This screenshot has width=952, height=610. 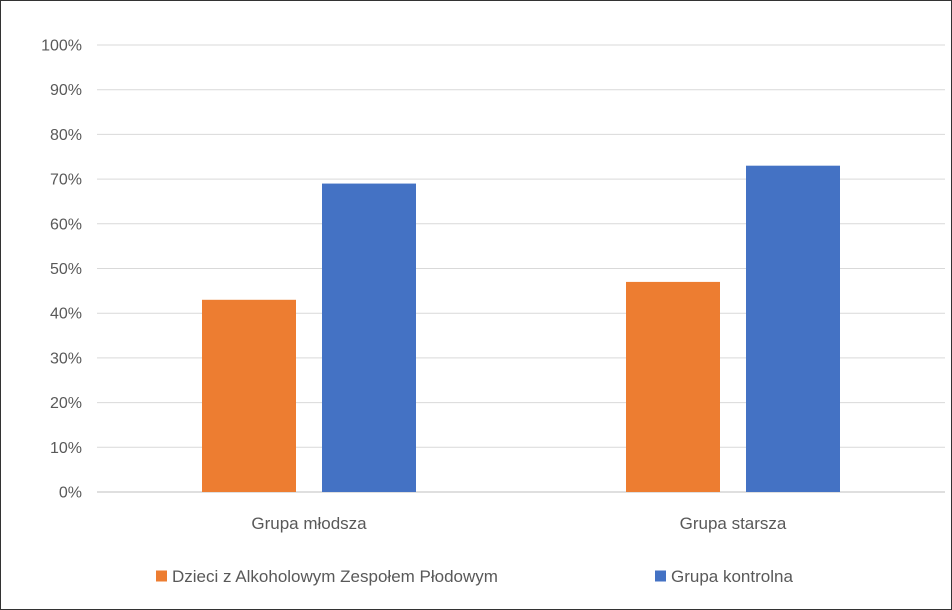 I want to click on y-tick-label: 60%, so click(x=66, y=224).